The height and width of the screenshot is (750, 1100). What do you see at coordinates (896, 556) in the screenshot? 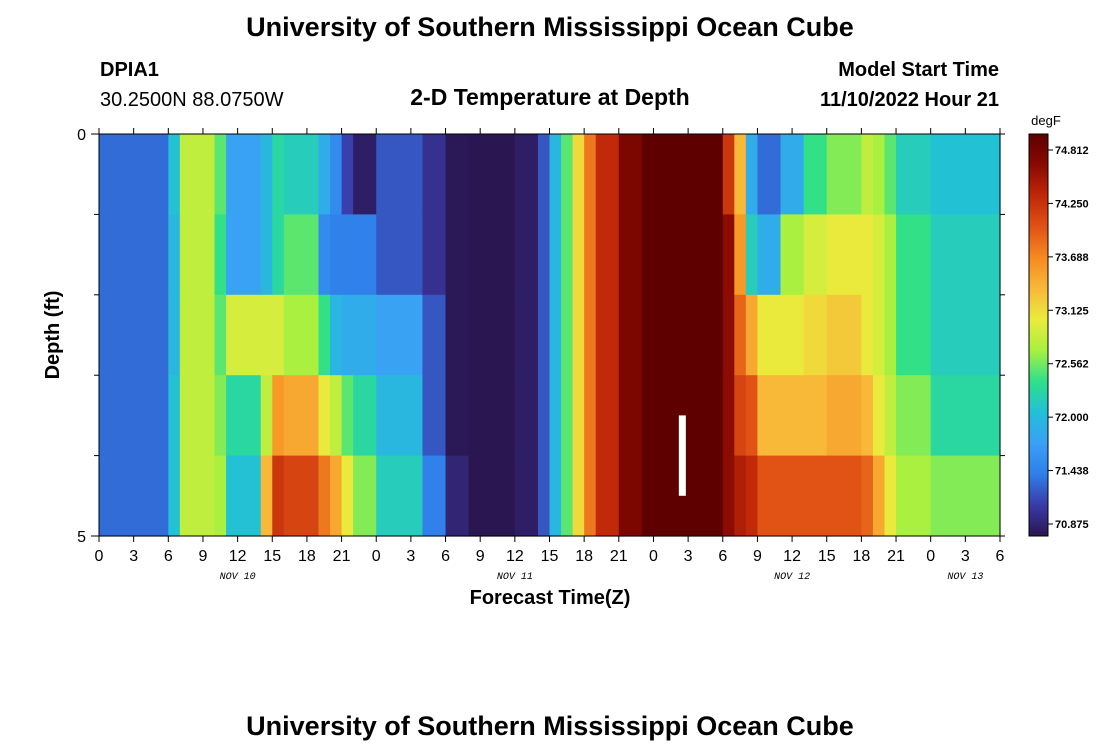
I see `x-tick-label: 21` at bounding box center [896, 556].